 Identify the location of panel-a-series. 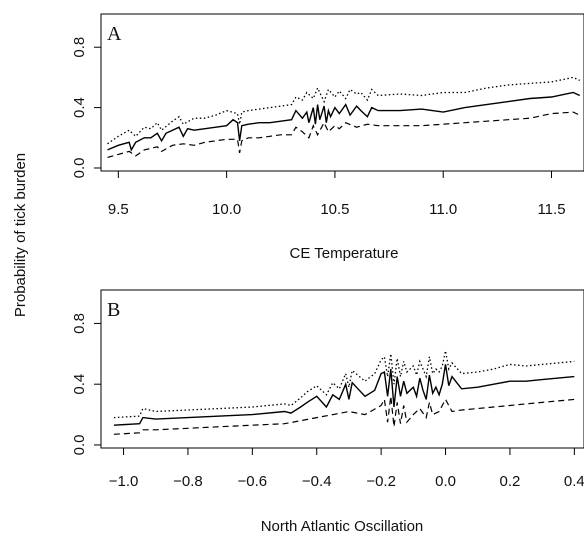
(343, 117).